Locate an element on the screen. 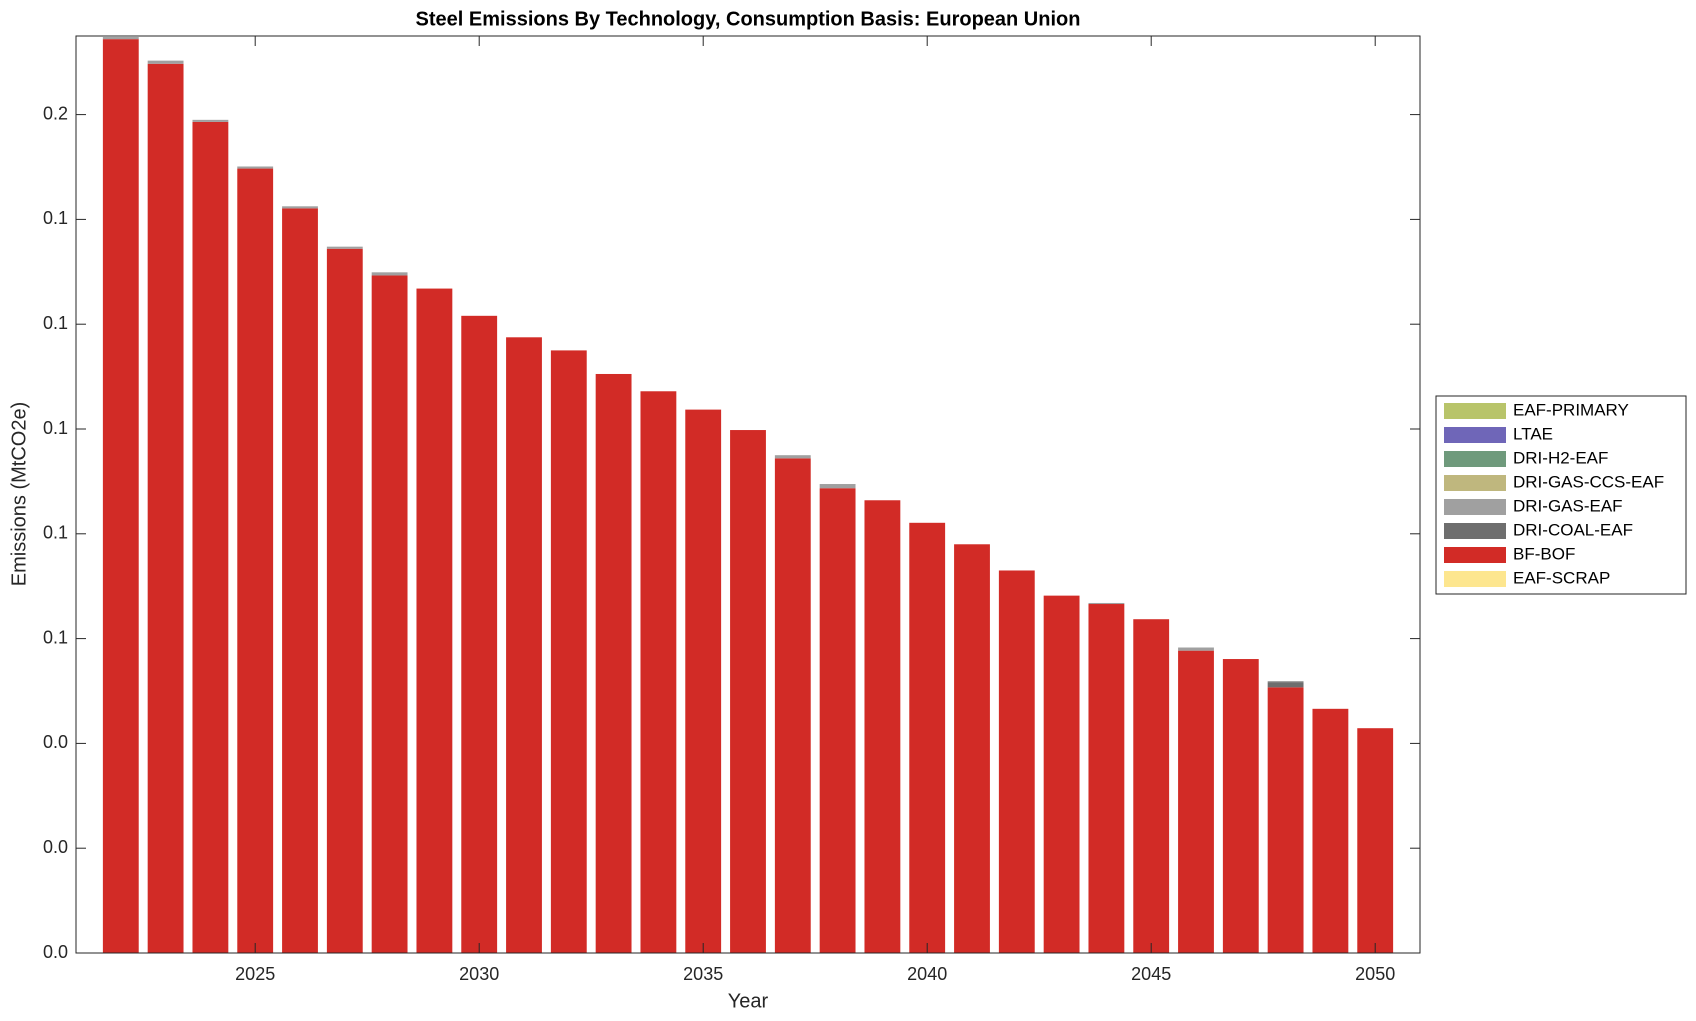 This screenshot has width=1696, height=1021. x-tick-label: 2045 is located at coordinates (1151, 974).